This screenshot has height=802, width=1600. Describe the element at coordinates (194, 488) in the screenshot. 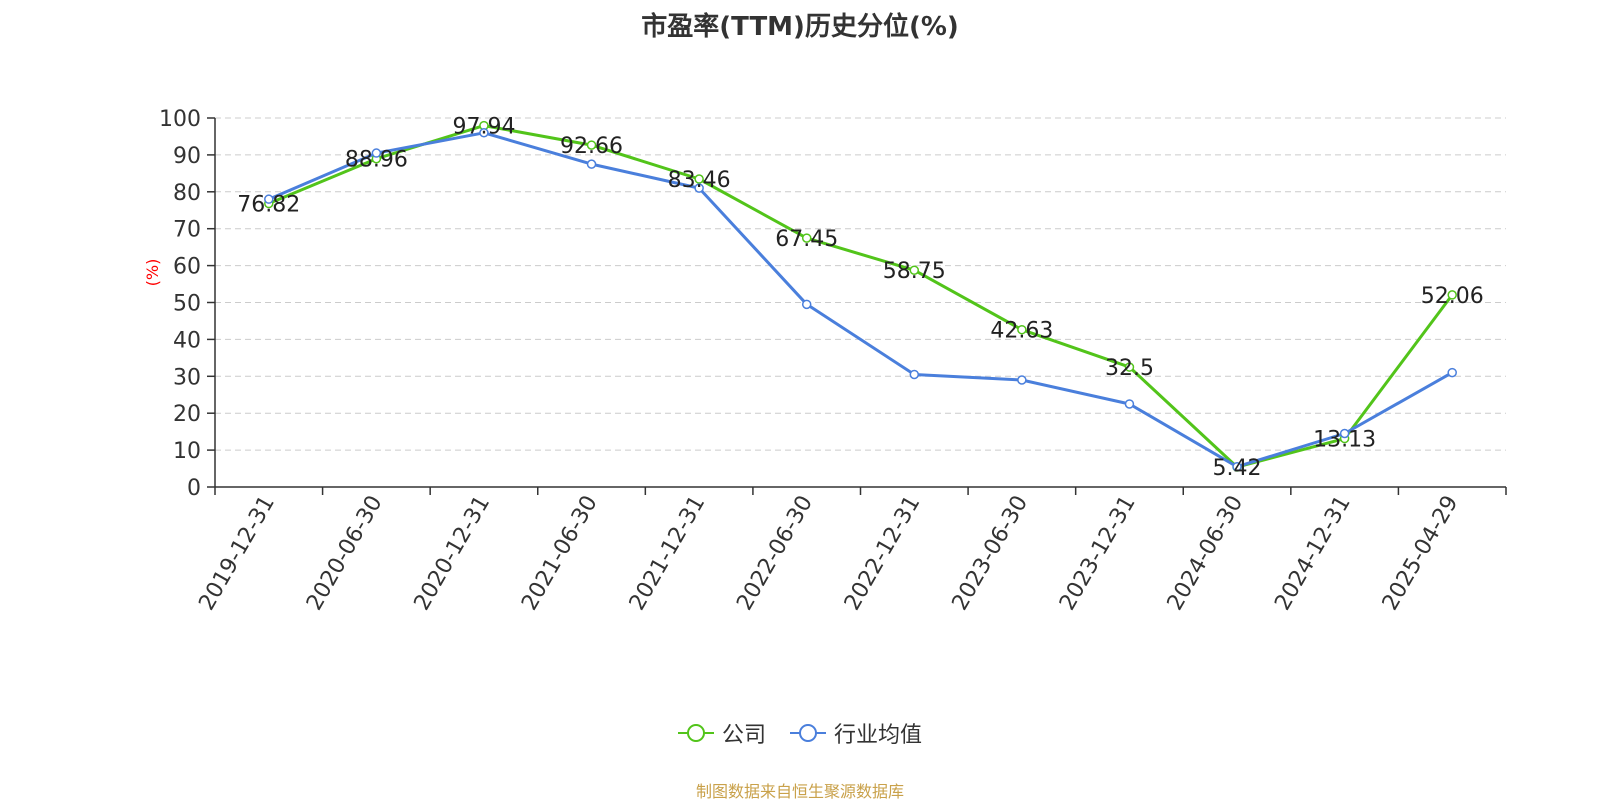

I see `y-tick-label: 0` at that location.